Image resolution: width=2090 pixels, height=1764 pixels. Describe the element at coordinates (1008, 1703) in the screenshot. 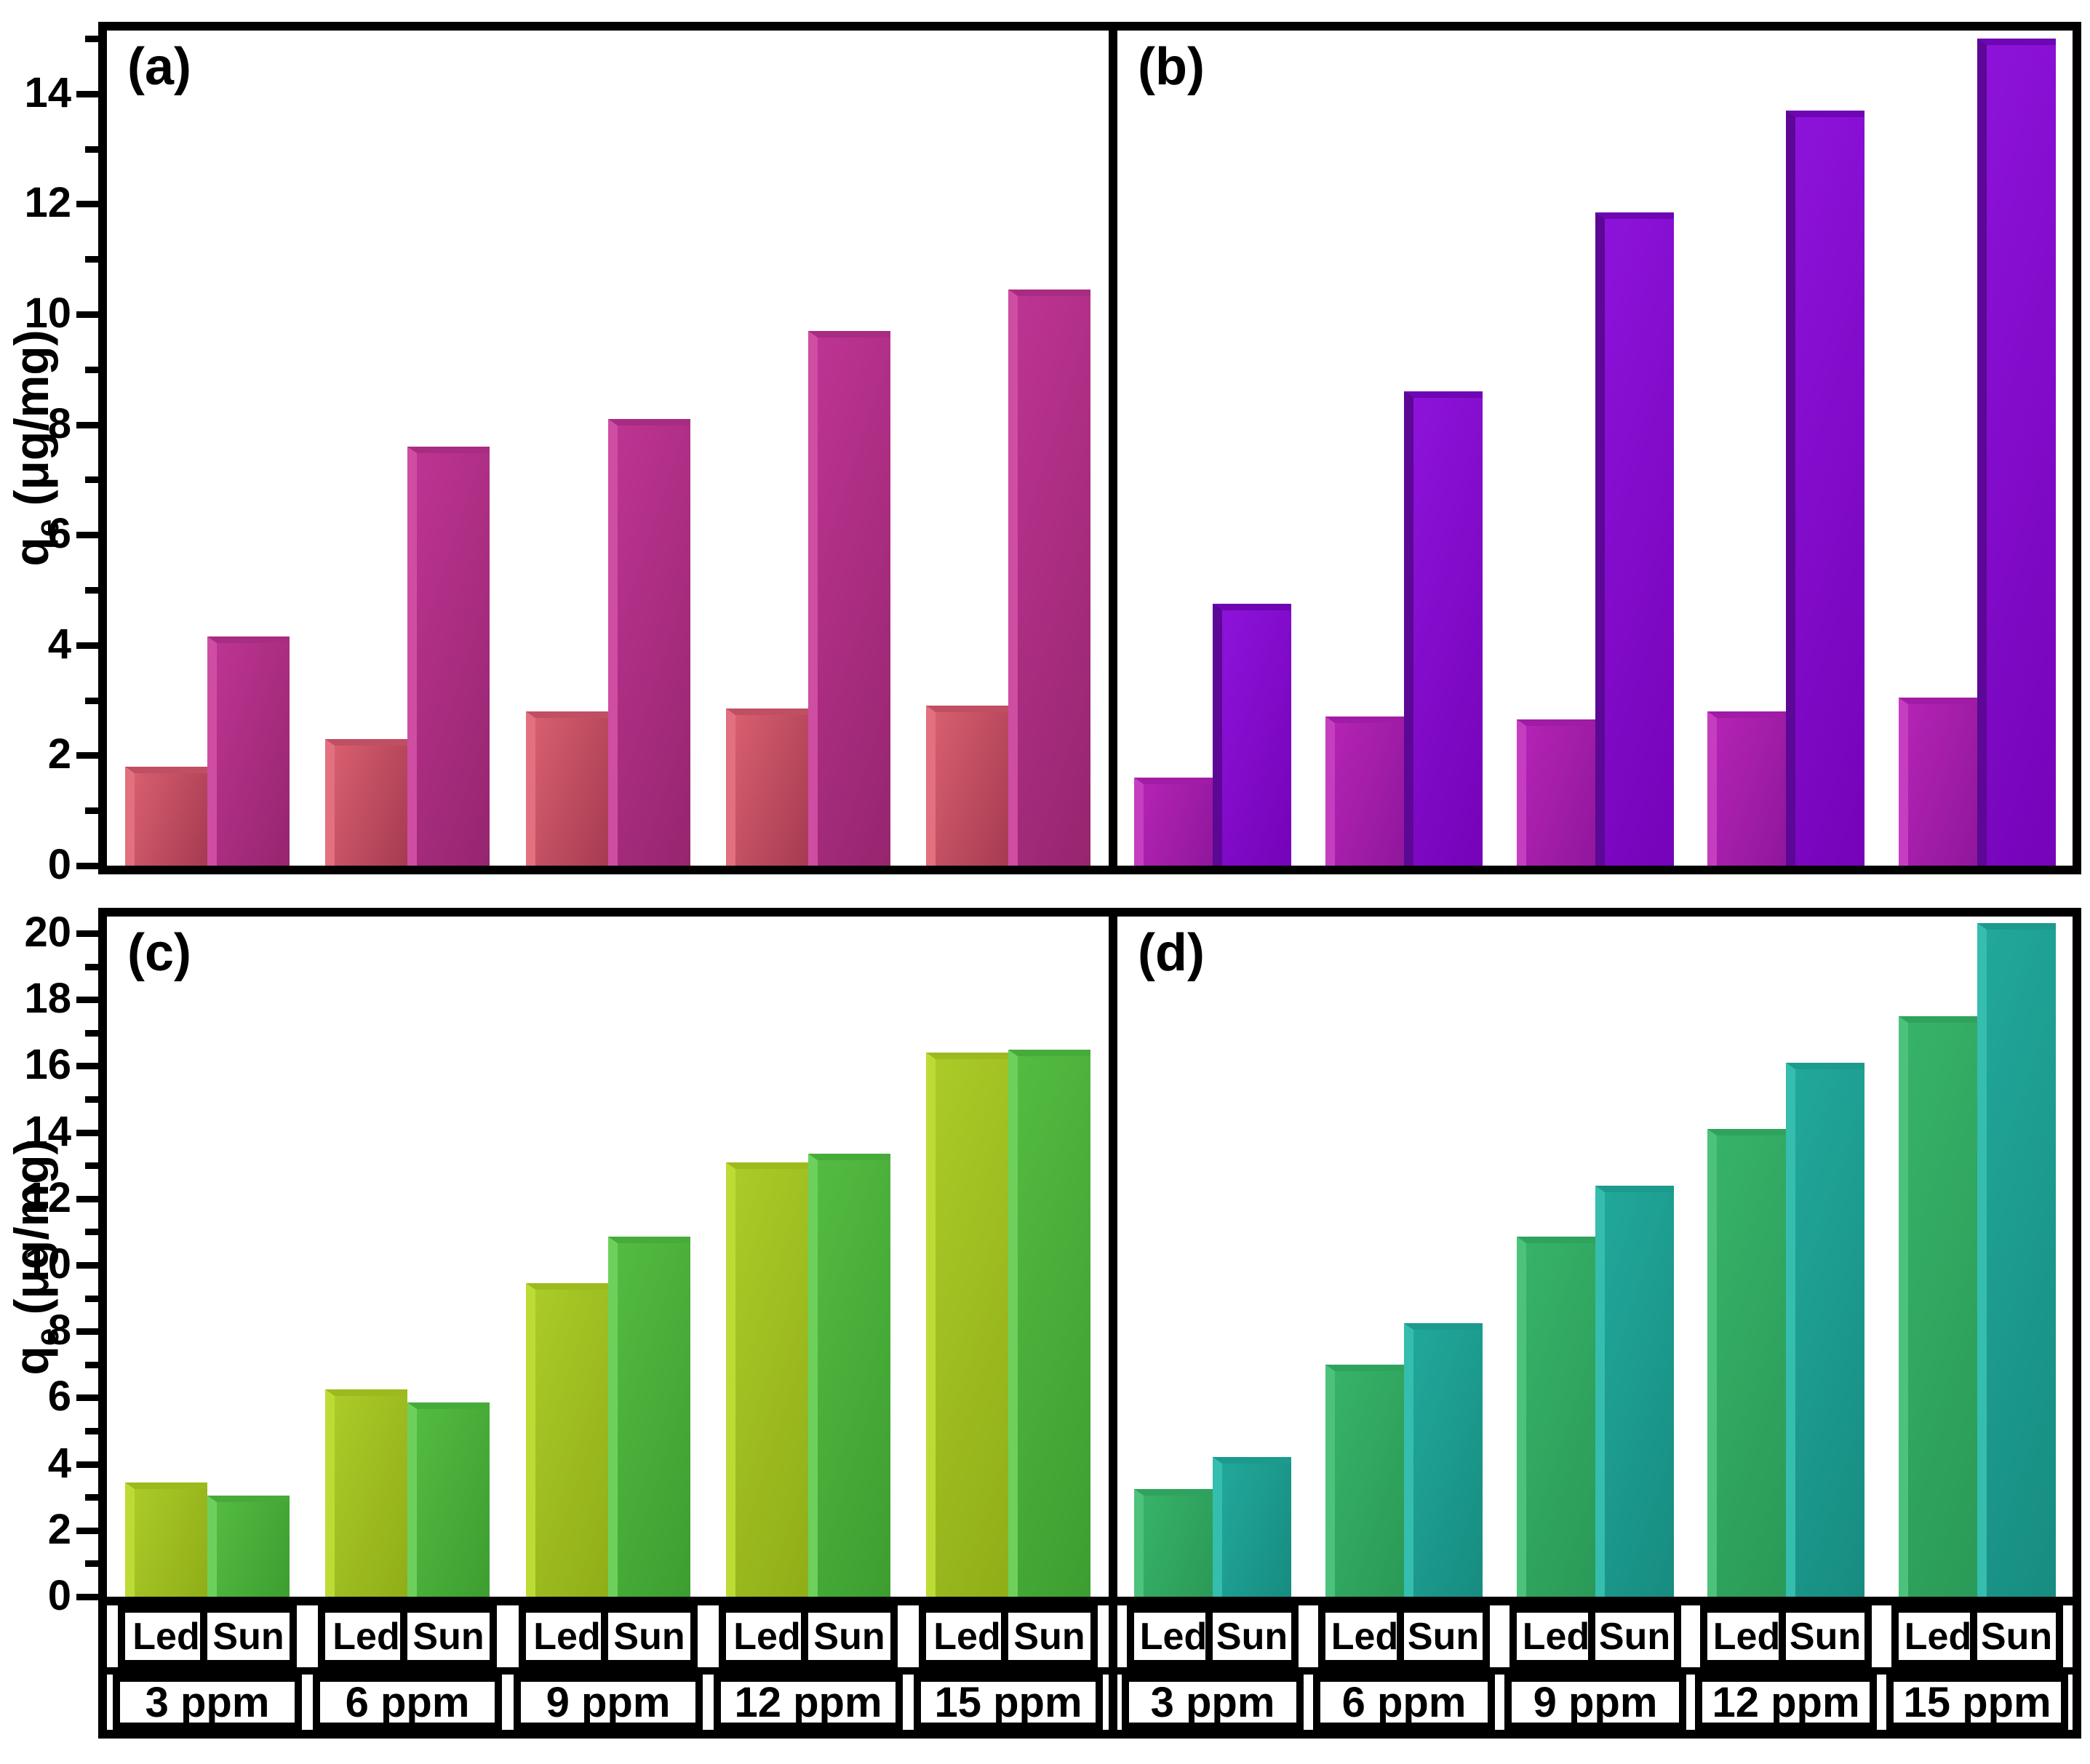

I see `group-cell-c-15ppm: 15 ppm` at that location.